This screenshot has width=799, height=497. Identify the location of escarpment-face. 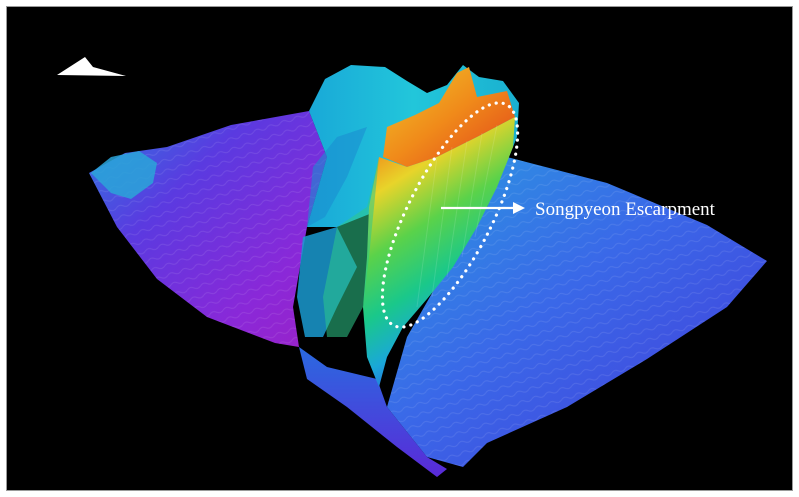
(439, 252).